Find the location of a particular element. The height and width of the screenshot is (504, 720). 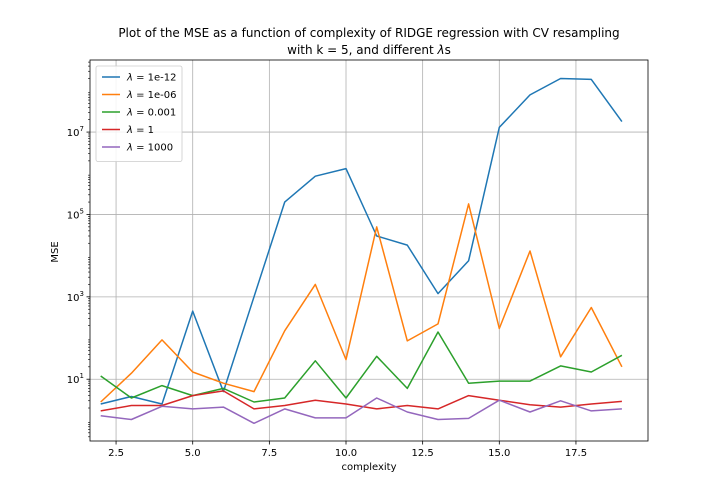

chart-title-line2: with k = 5, and different λs is located at coordinates (369, 50).